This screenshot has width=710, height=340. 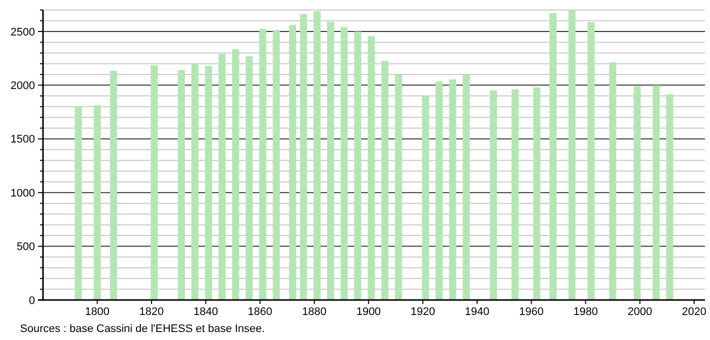 I want to click on y-tick-label: 1500, so click(x=22, y=140).